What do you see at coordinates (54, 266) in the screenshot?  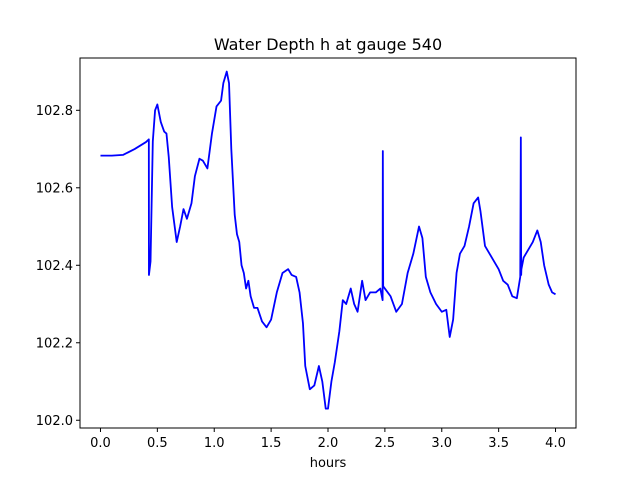 I see `y-tick-label: 102.4` at bounding box center [54, 266].